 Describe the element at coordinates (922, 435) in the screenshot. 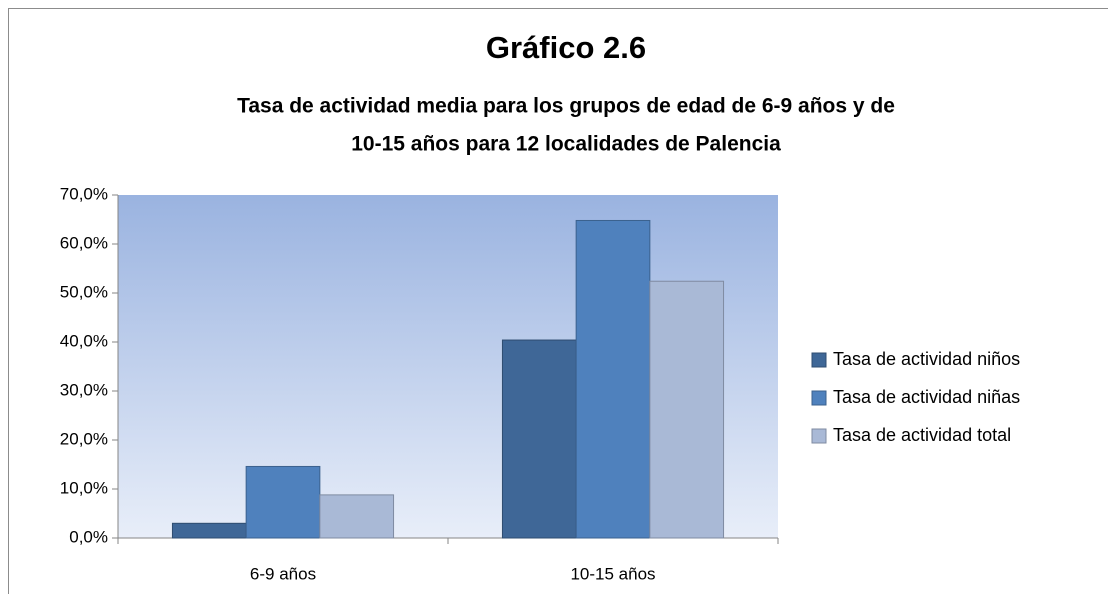

I see `legend-label: Tasa de actividad total` at that location.